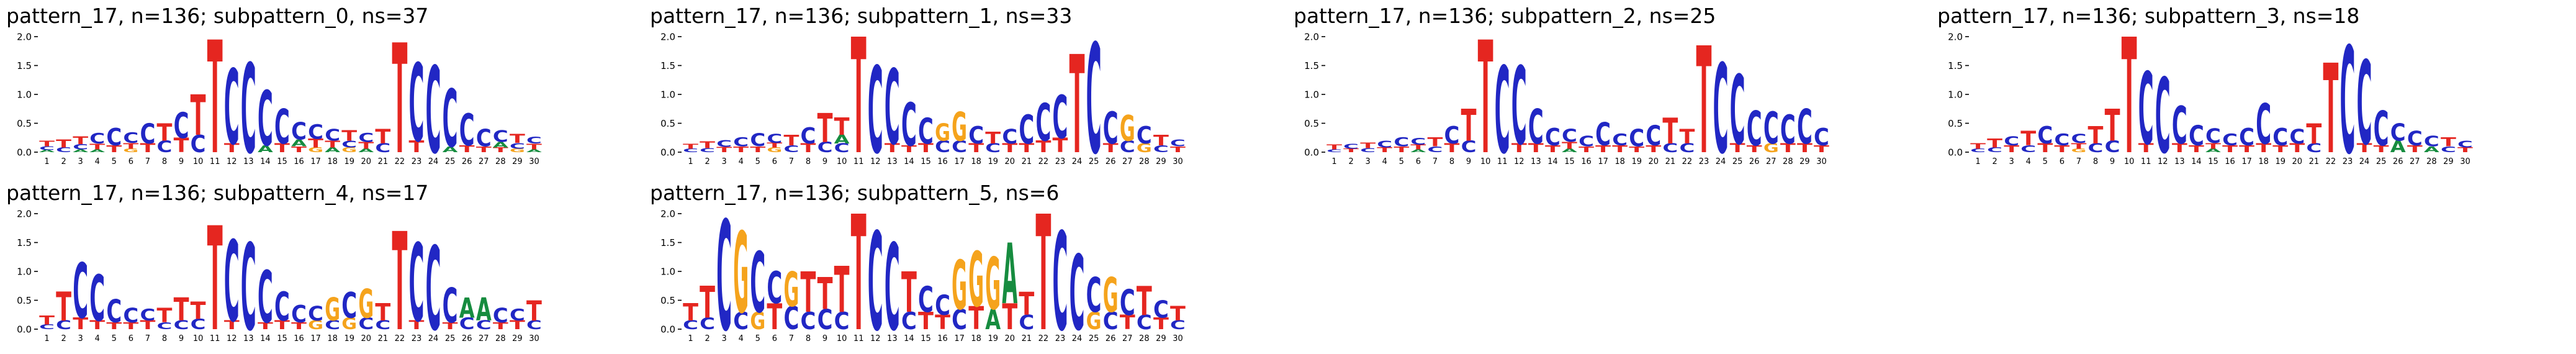  I want to click on x-tick-label: 29, so click(1161, 161).